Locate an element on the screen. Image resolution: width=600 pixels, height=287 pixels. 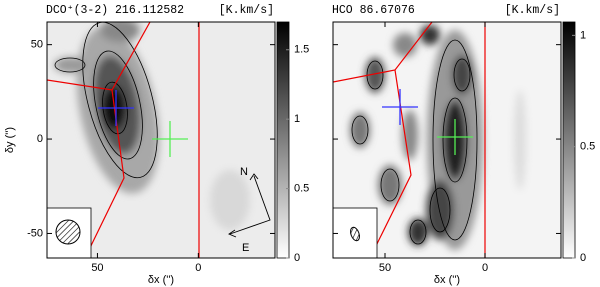
map-title: DCO⁺(3-2) 216.112582 is located at coordinates (115, 10).